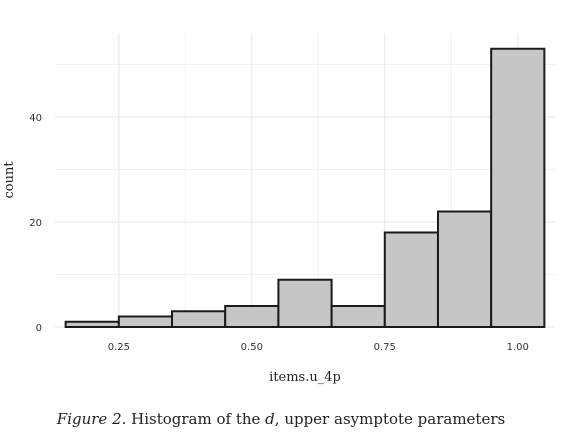  What do you see at coordinates (35, 118) in the screenshot?
I see `y-tick-label: 40` at bounding box center [35, 118].